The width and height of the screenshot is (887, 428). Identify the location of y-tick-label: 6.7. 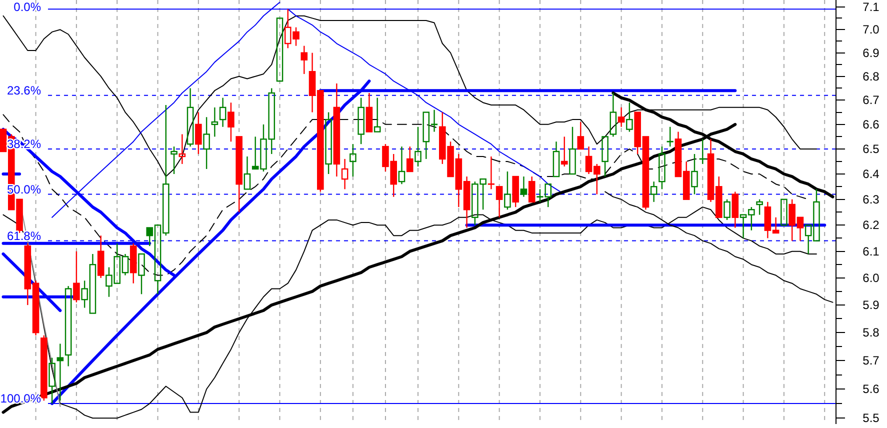
(871, 100).